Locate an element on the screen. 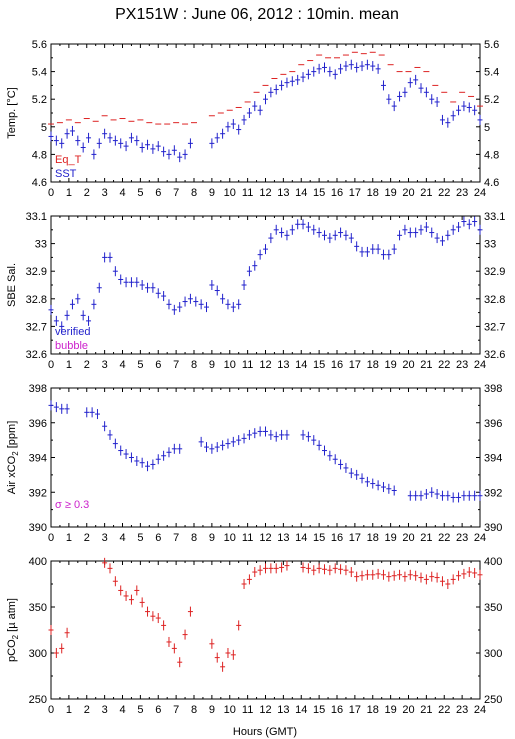  x-tick-label: 13 is located at coordinates (283, 365).